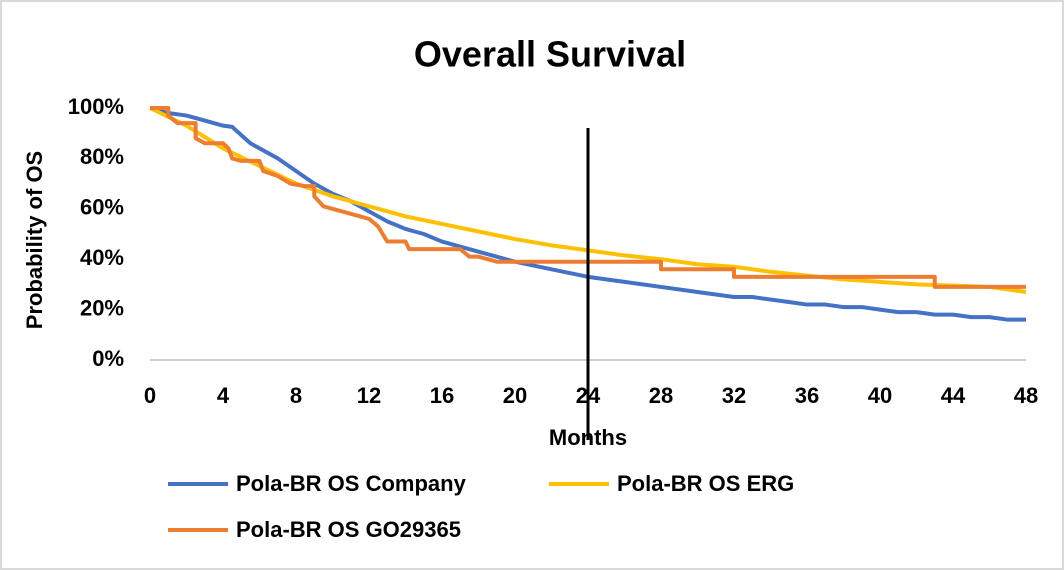  Describe the element at coordinates (661, 395) in the screenshot. I see `x-tick-label: 28` at that location.